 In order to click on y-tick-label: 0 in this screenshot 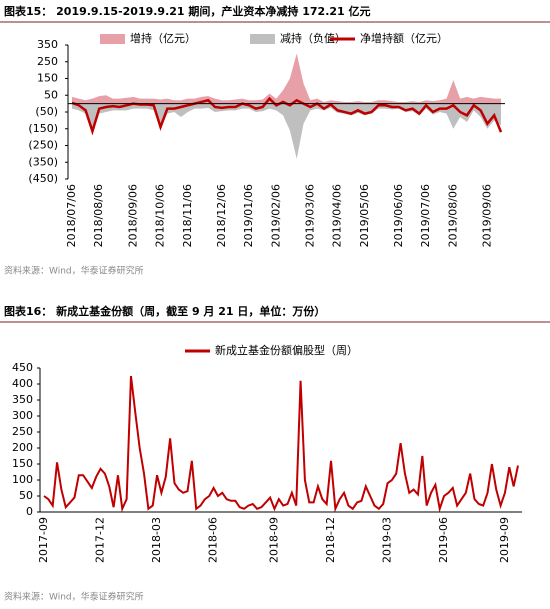, I will do `click(29, 511)`.